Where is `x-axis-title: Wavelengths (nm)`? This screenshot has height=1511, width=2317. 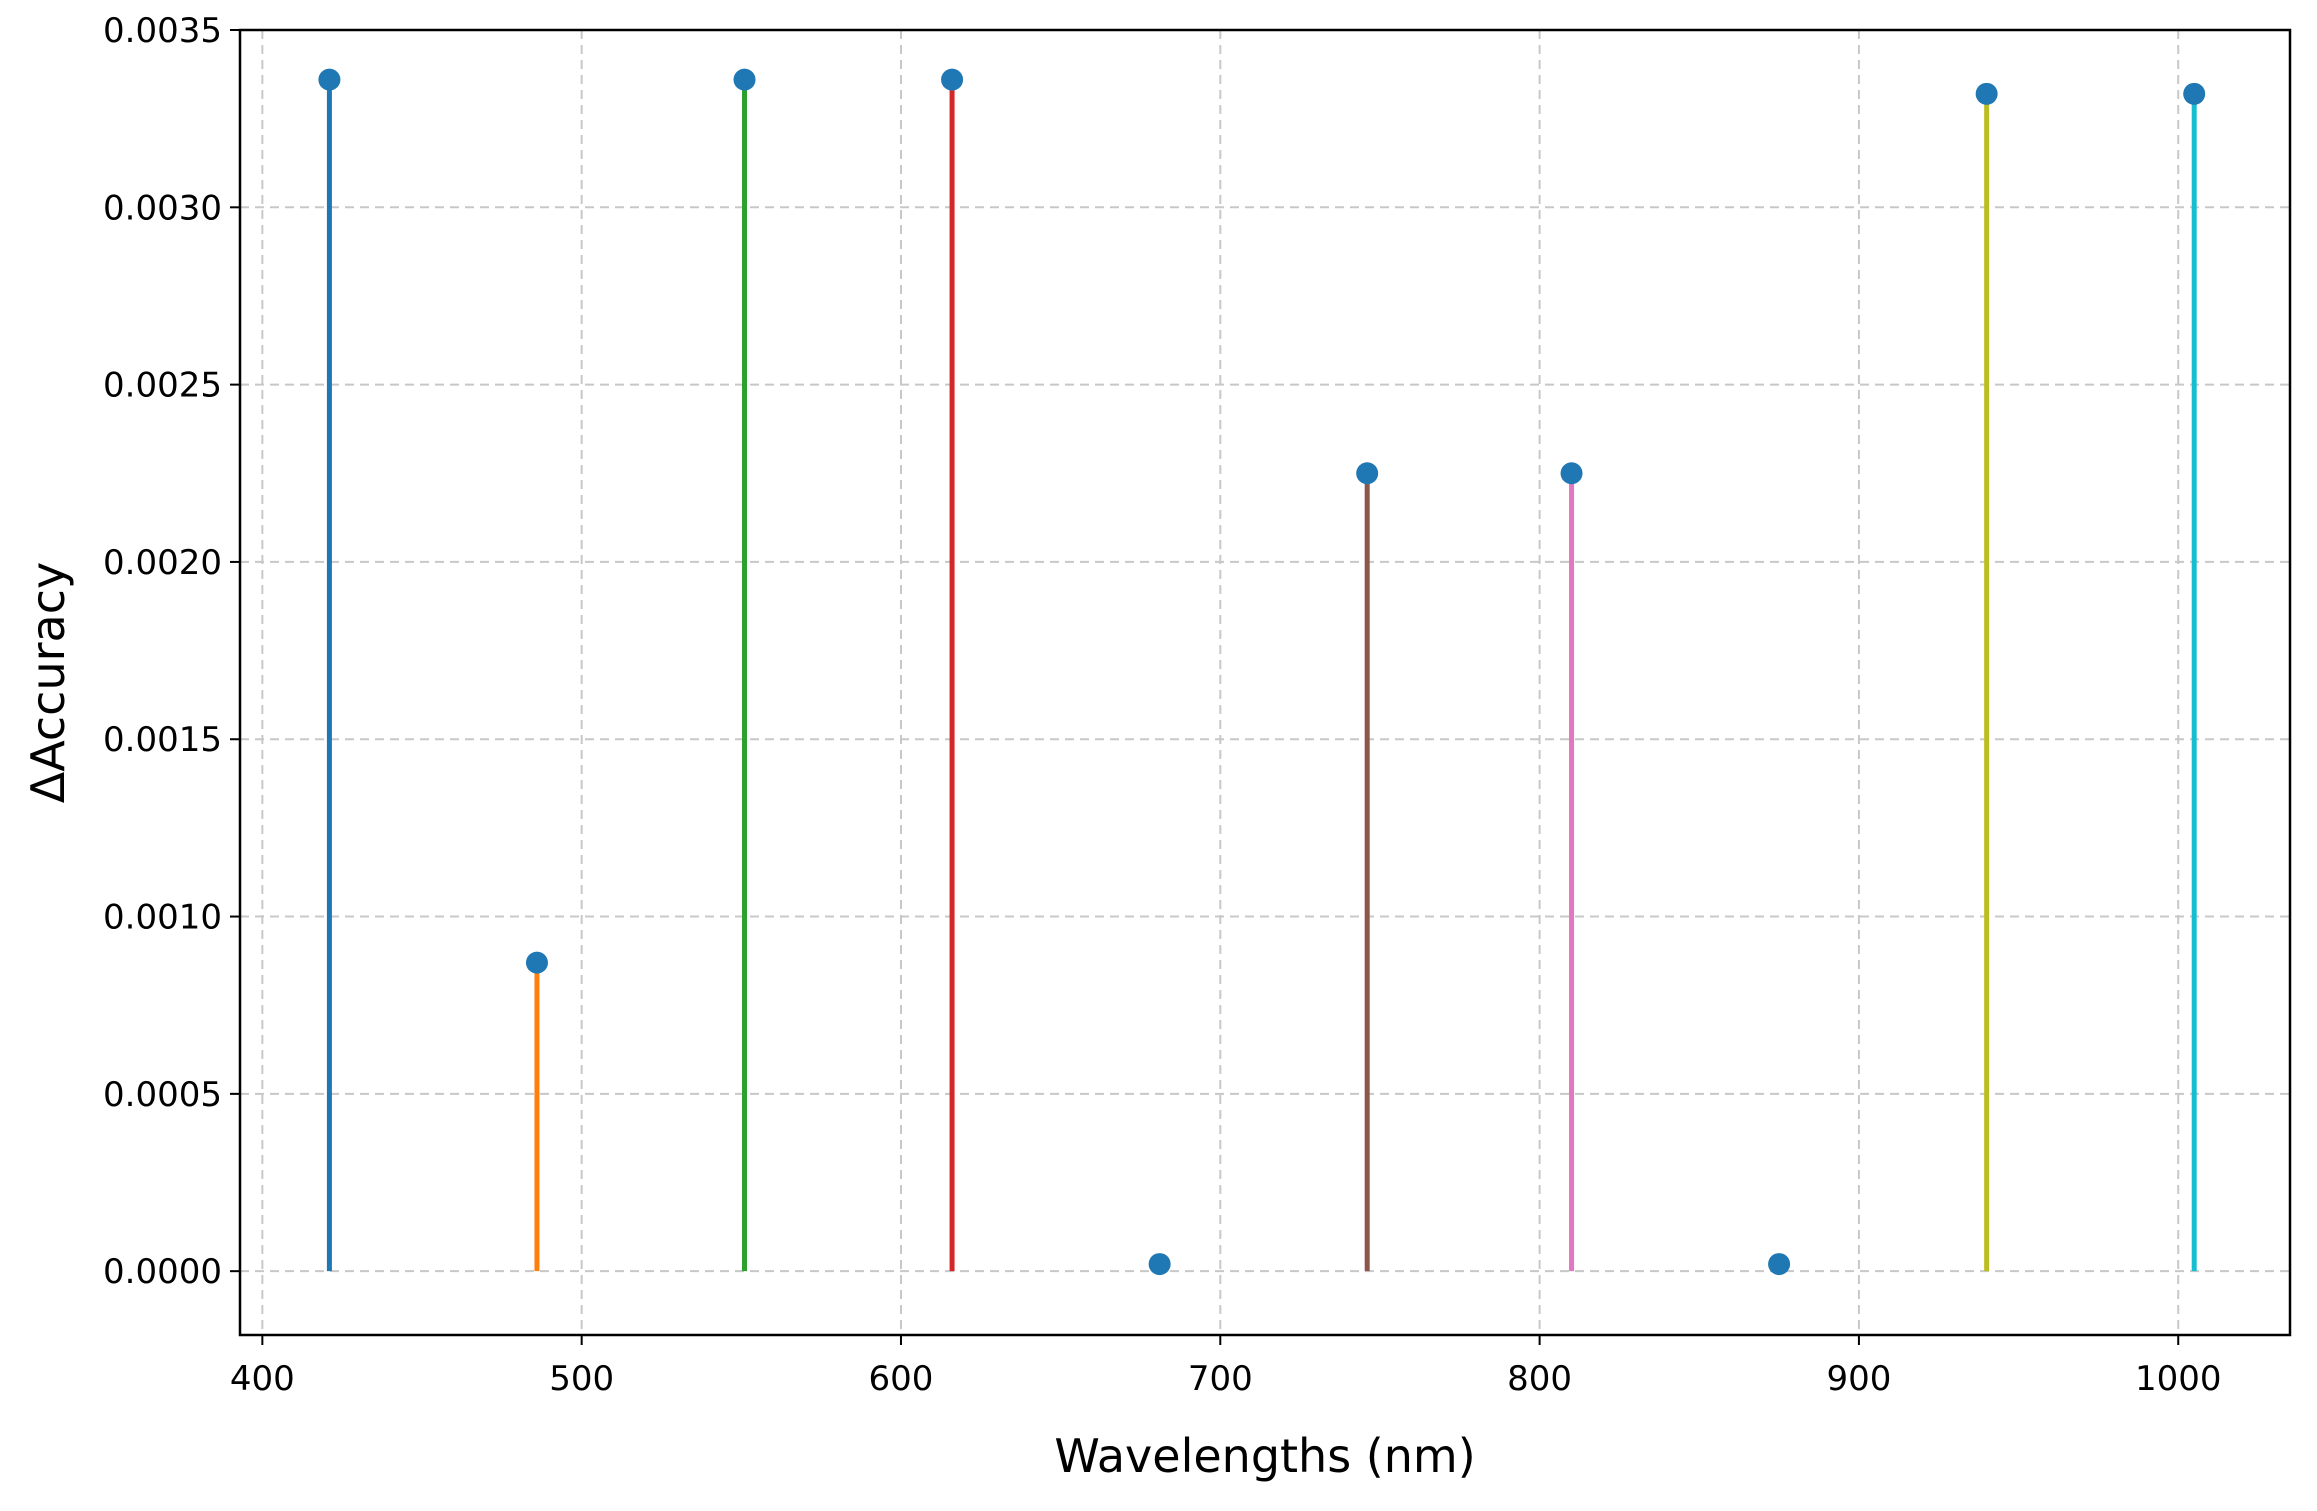
x-axis-title: Wavelengths (nm) is located at coordinates (1264, 1456).